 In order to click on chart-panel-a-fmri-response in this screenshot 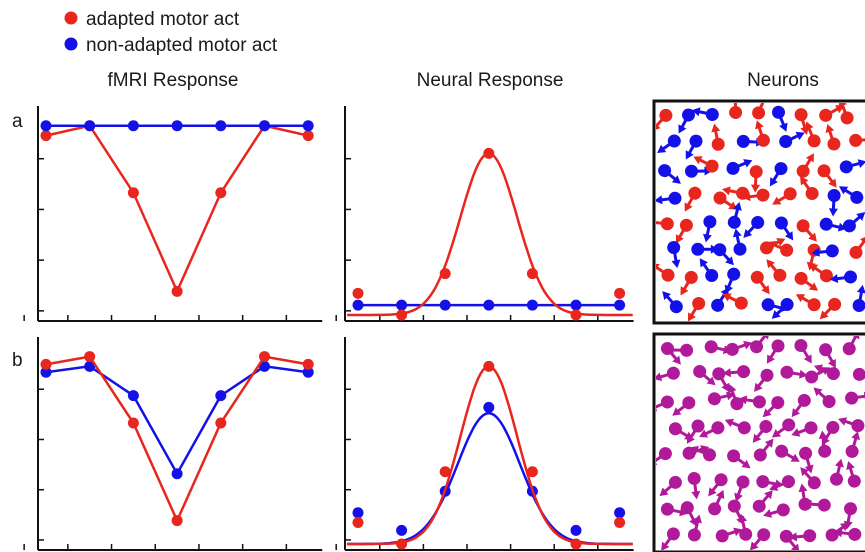, I will do `click(173, 214)`.